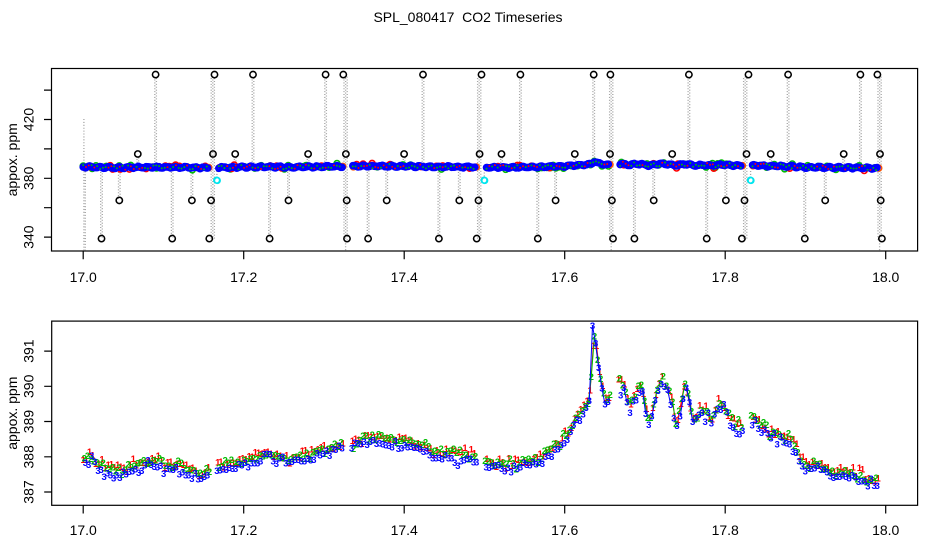 This screenshot has height=540, width=936. Describe the element at coordinates (29, 386) in the screenshot. I see `svg-text: 390` at that location.